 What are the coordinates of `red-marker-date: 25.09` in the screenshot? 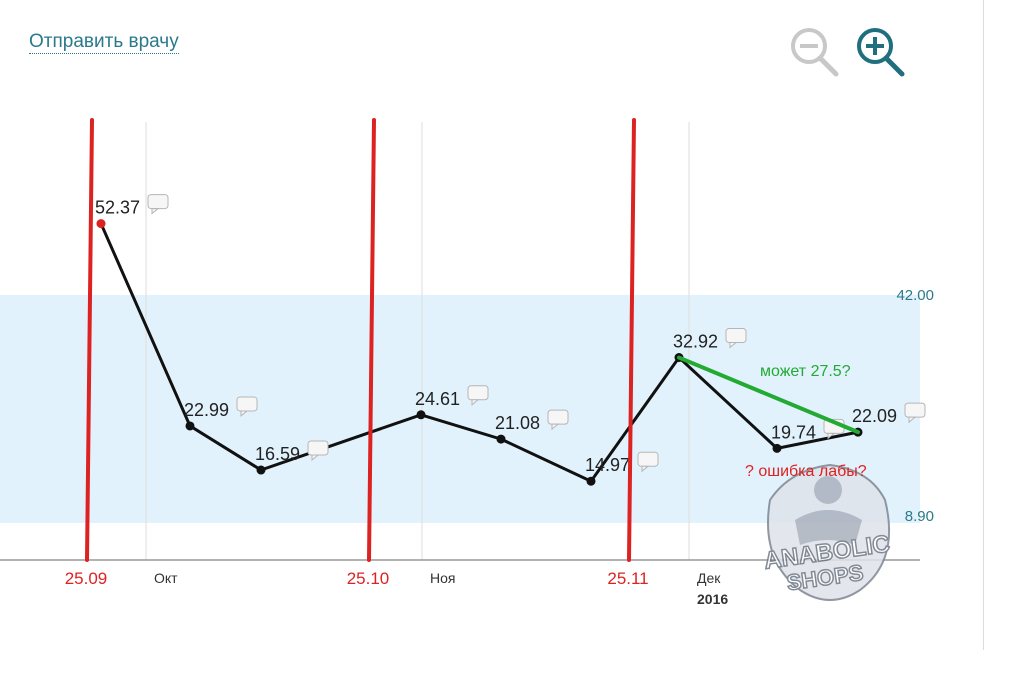 It's located at (86, 578).